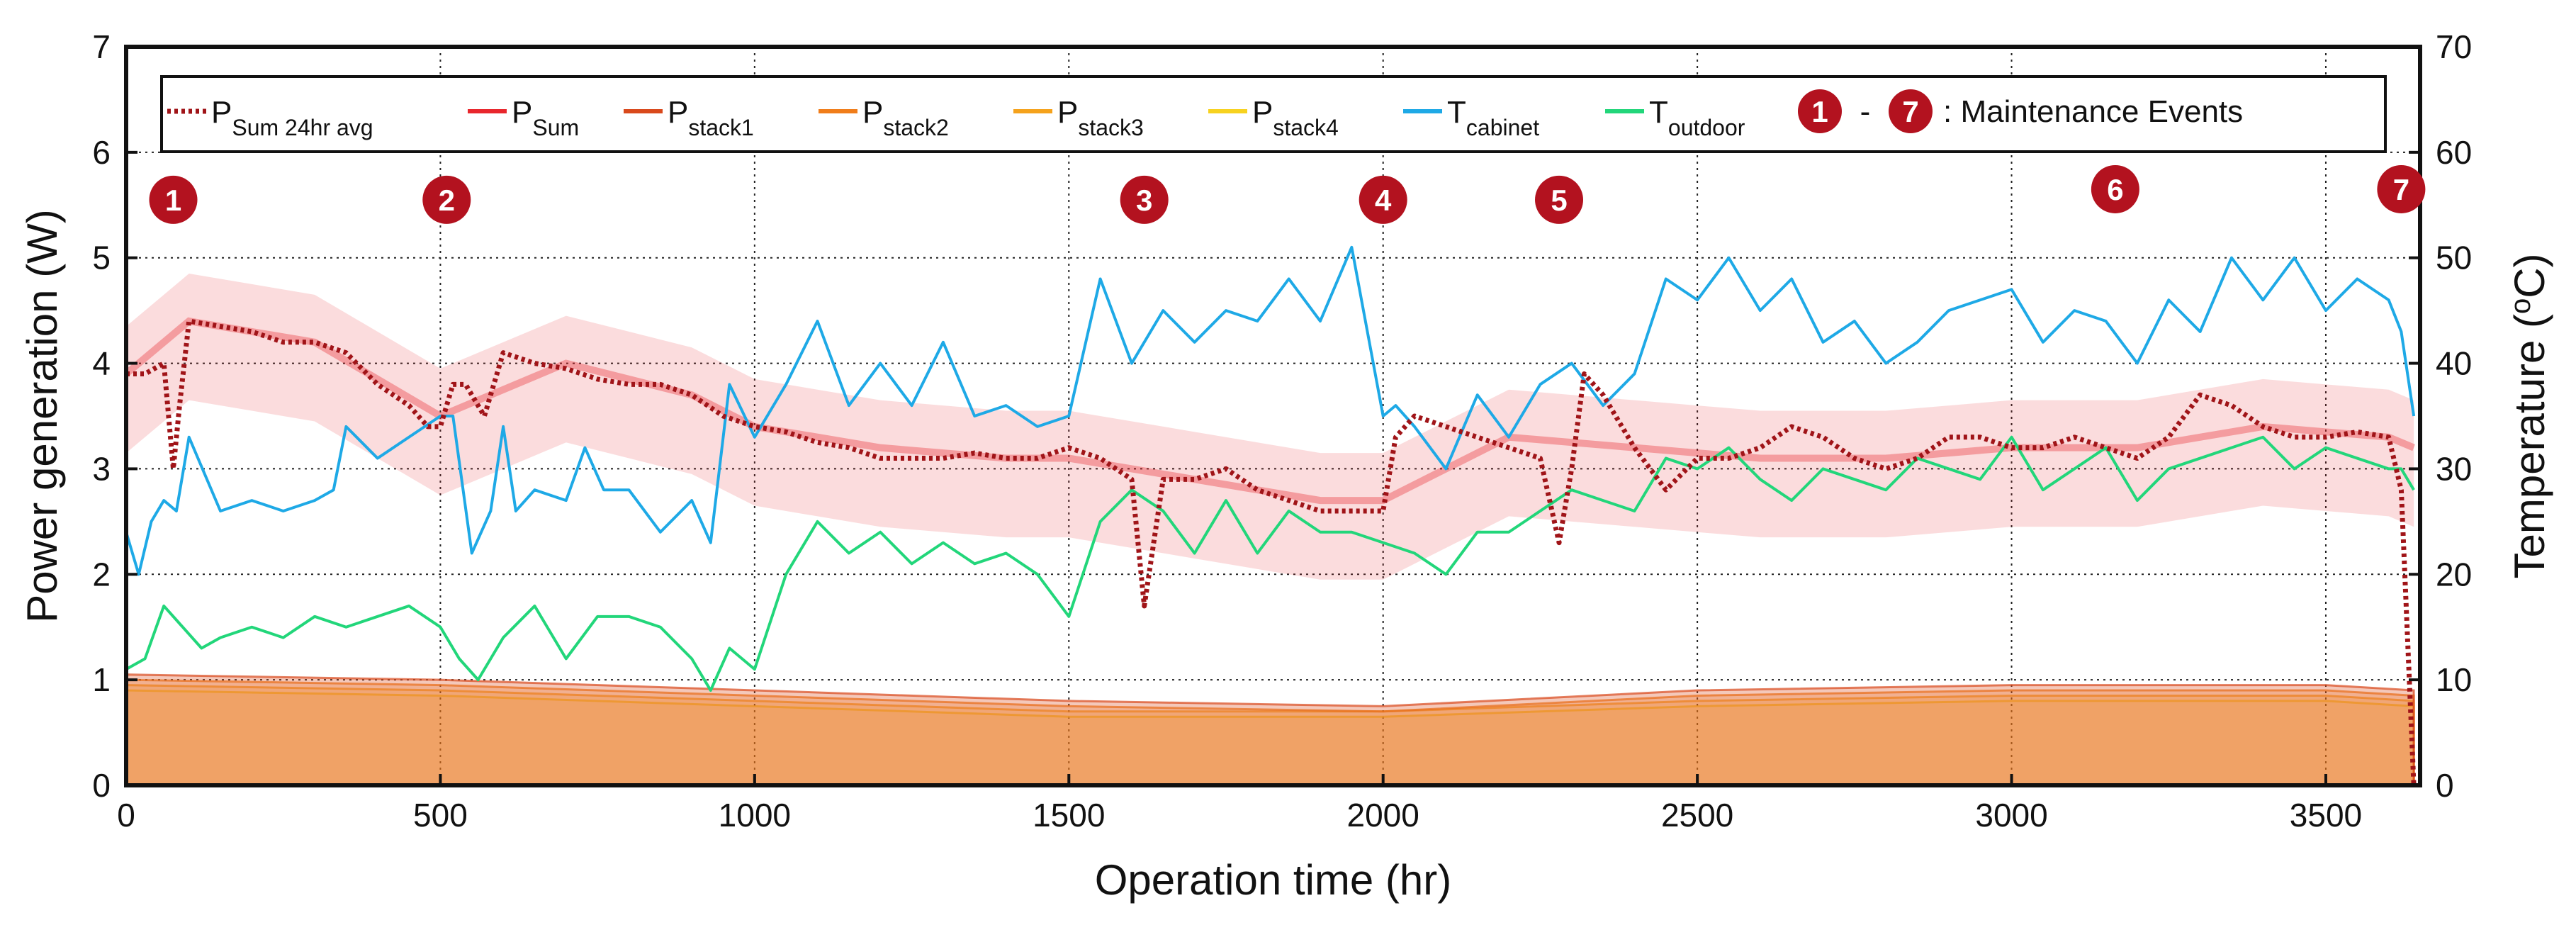  I want to click on legend-entry-t_outdoor: Toutdoor, so click(1675, 117).